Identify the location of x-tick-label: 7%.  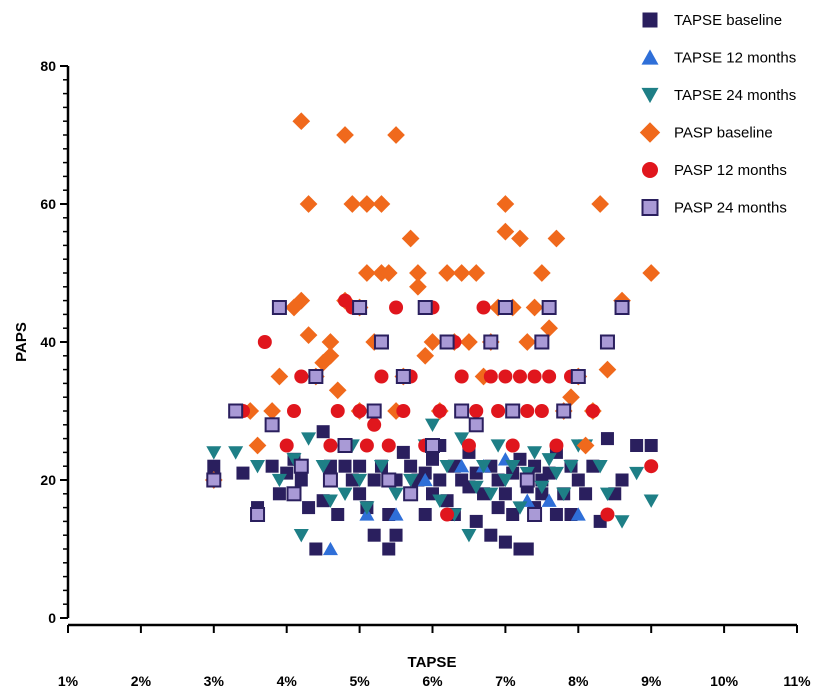
(505, 681).